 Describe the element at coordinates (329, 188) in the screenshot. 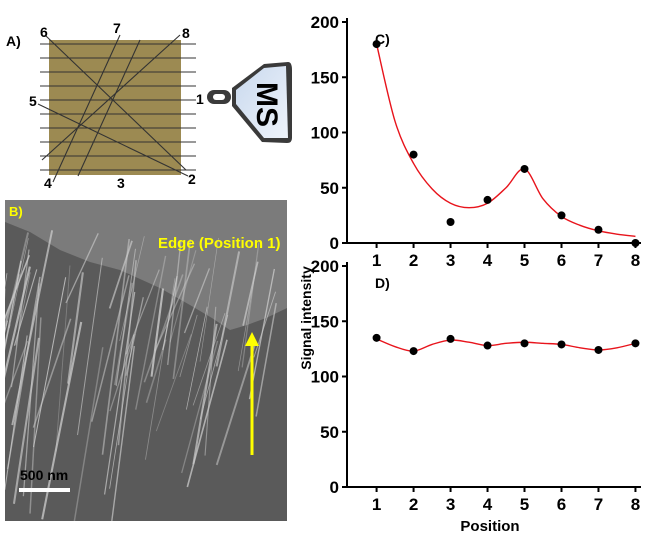

I see `y-tick-label: 50` at that location.